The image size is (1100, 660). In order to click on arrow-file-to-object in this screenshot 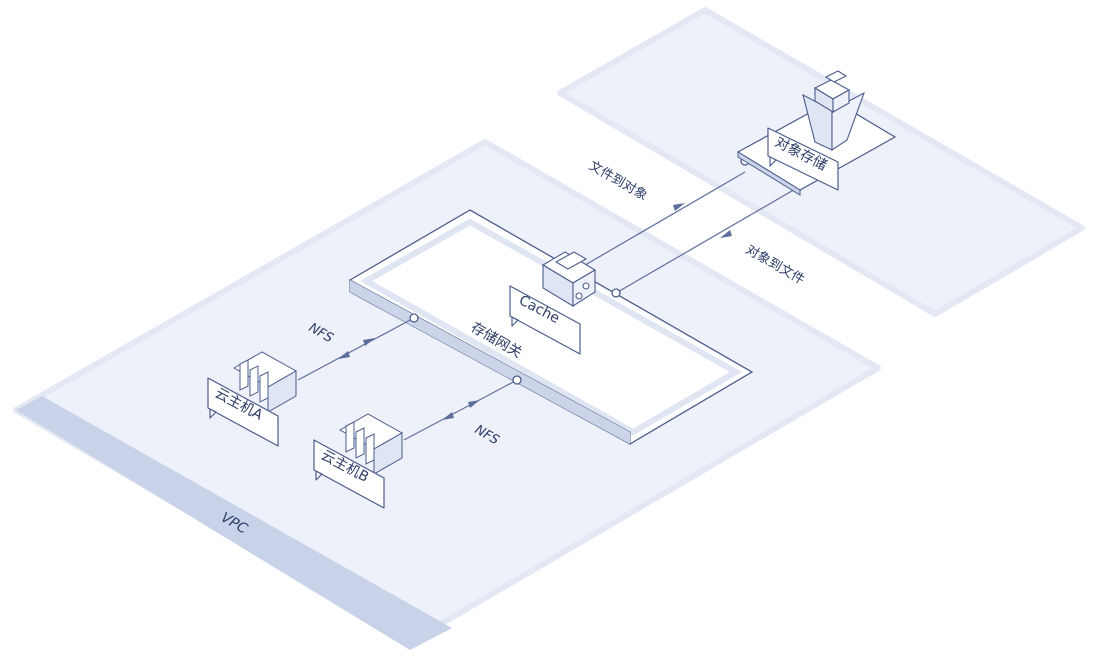, I will do `click(679, 207)`.